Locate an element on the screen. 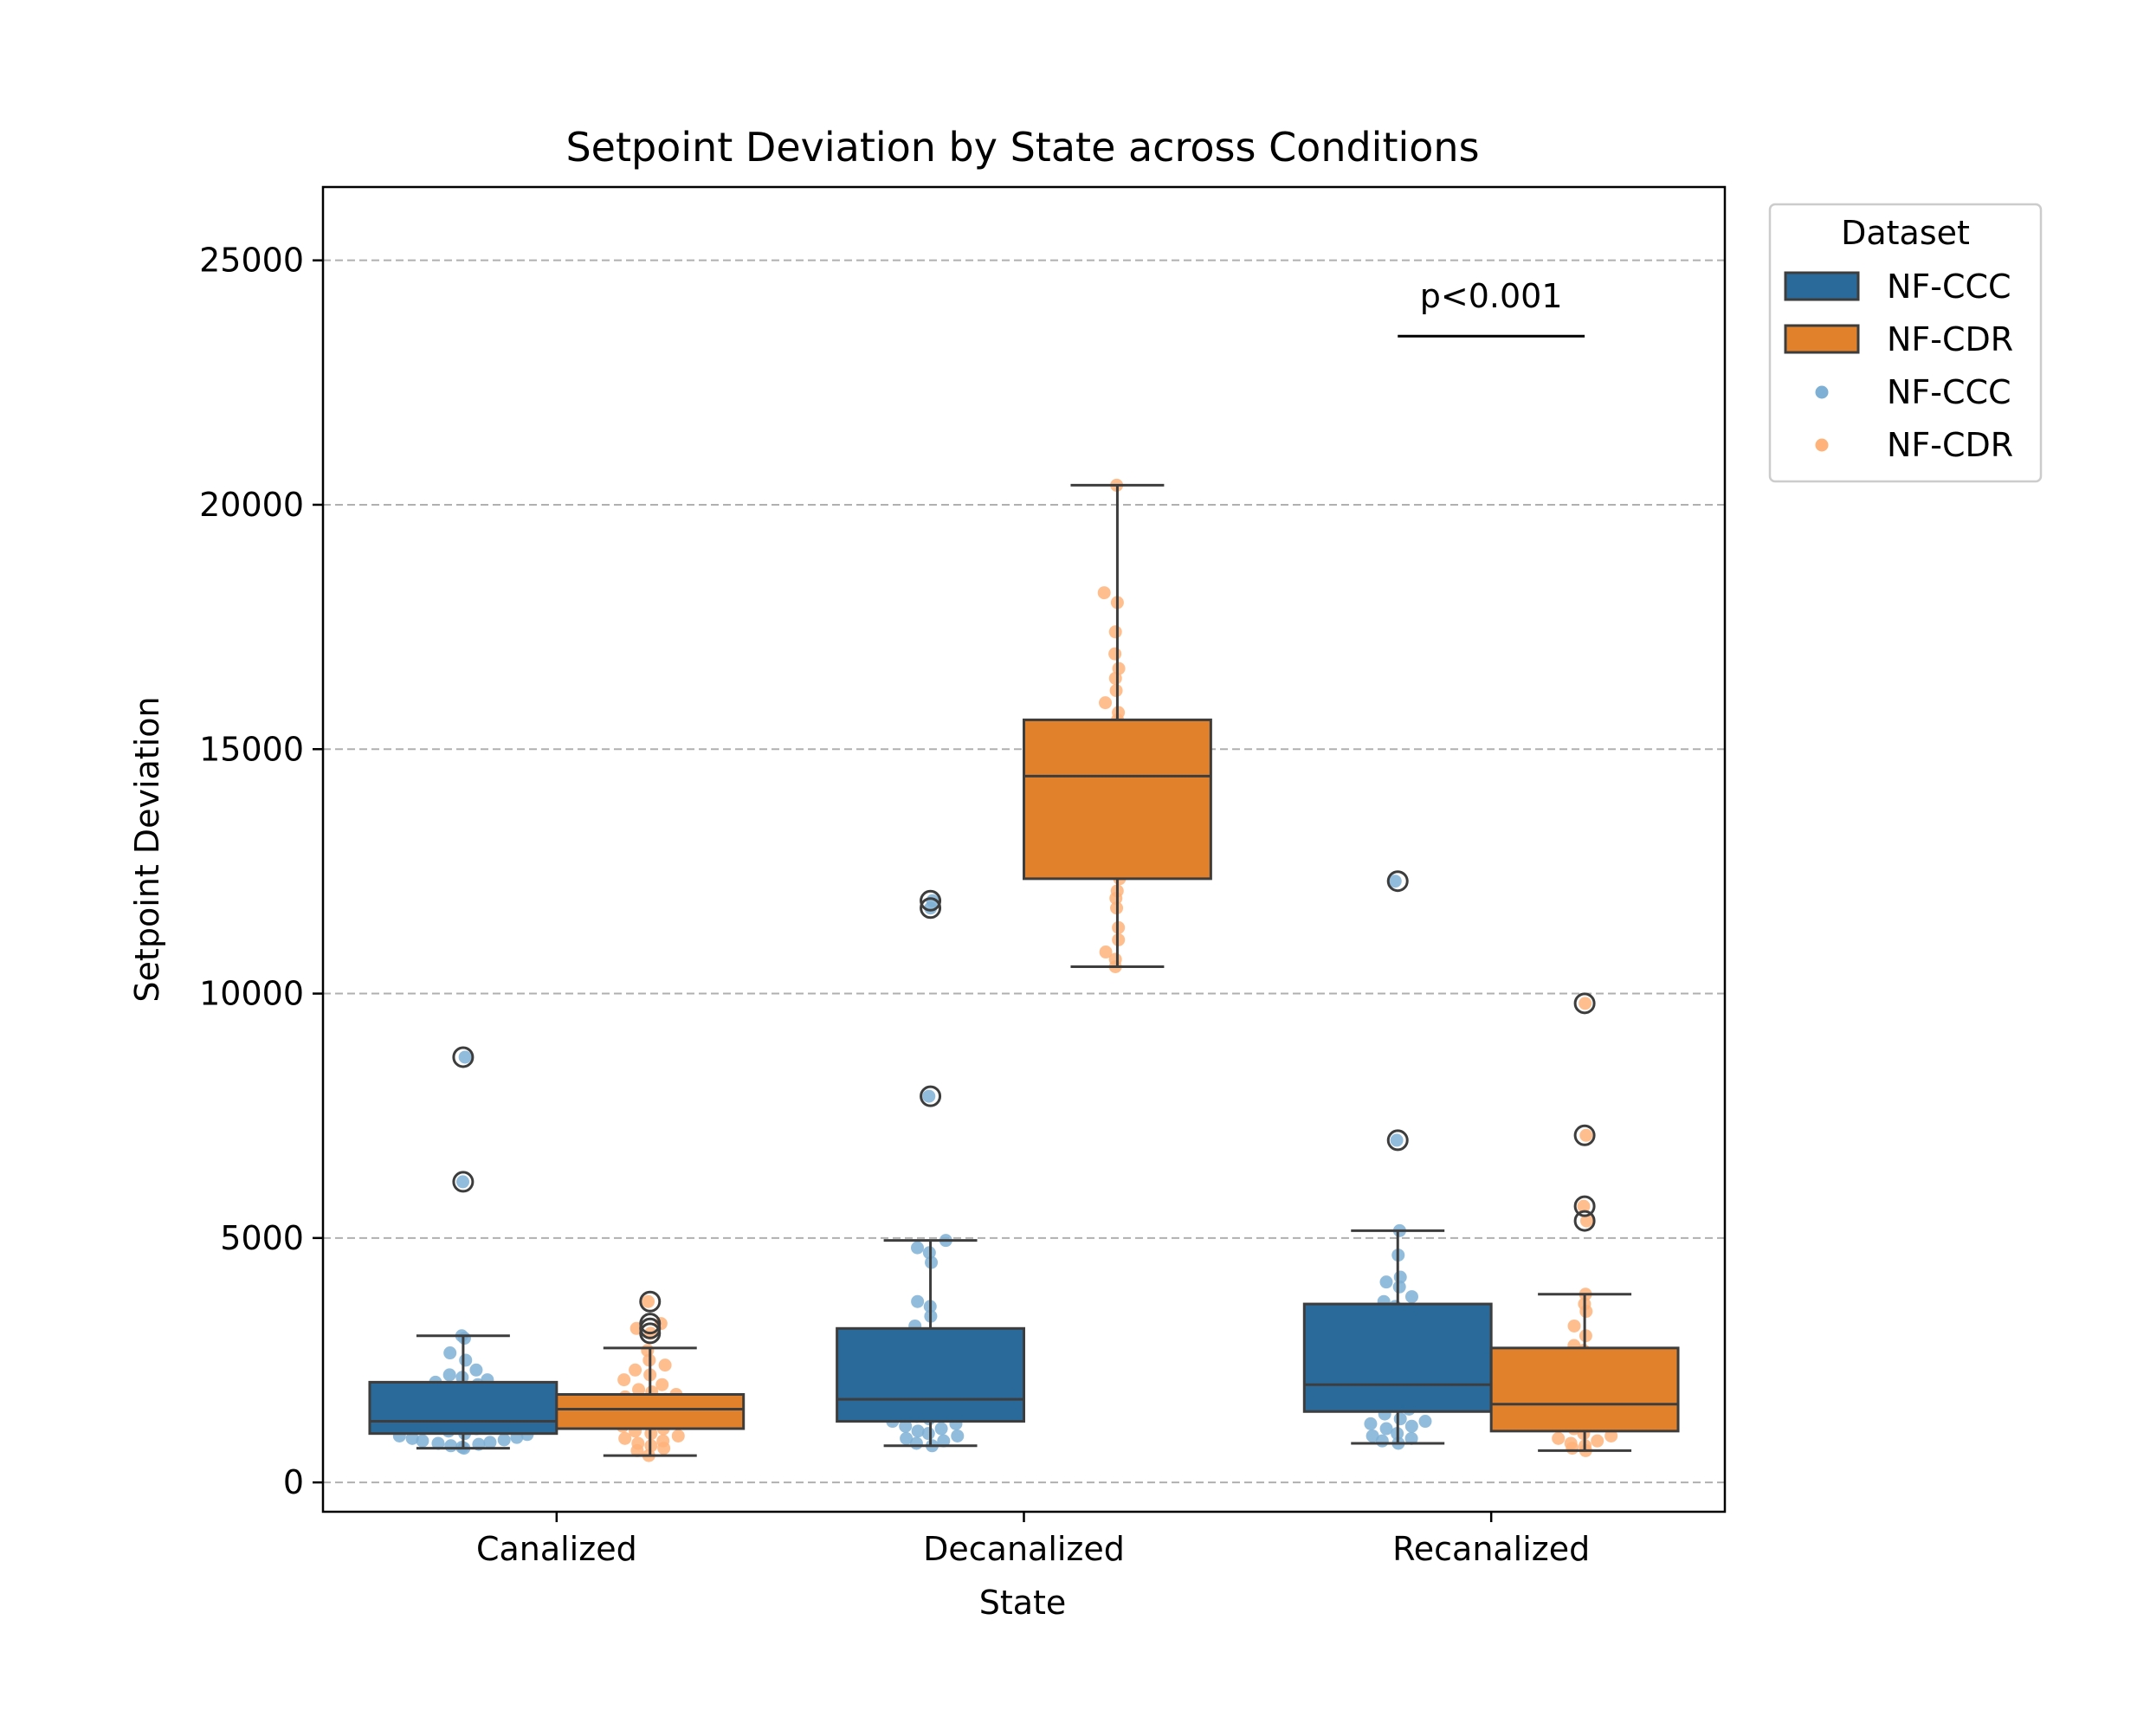 The image size is (2150, 1736). y-tick-label: 25000 is located at coordinates (251, 261).